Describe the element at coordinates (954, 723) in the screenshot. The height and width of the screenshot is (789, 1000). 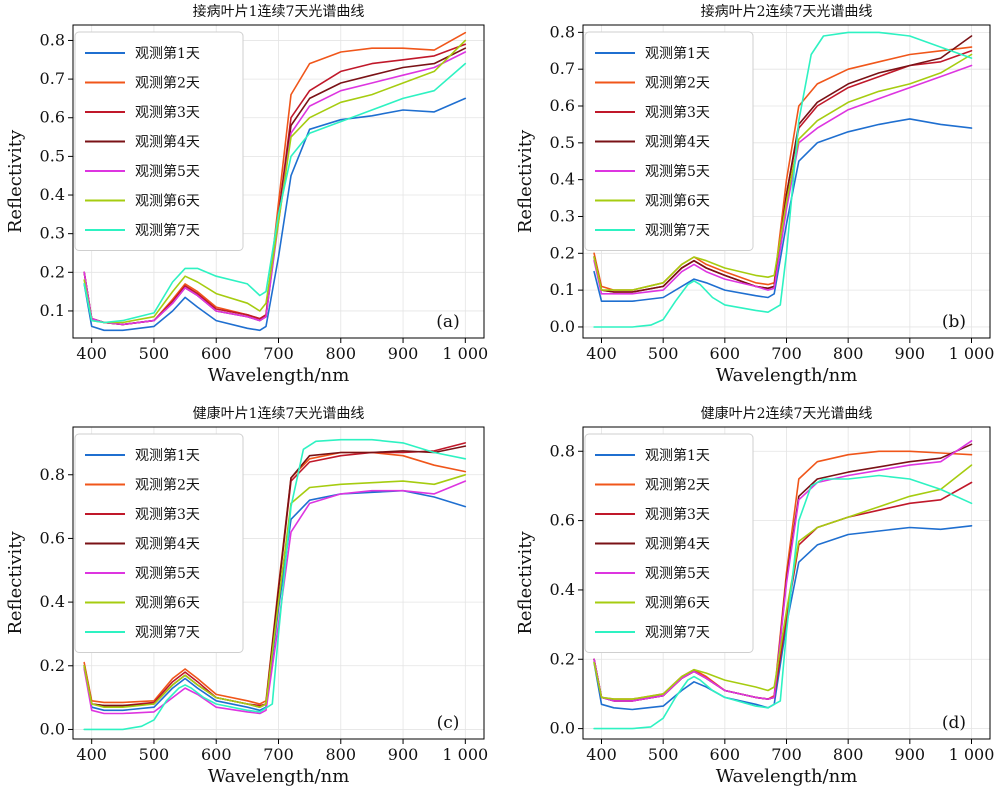
I see `panel-label: (d)` at that location.